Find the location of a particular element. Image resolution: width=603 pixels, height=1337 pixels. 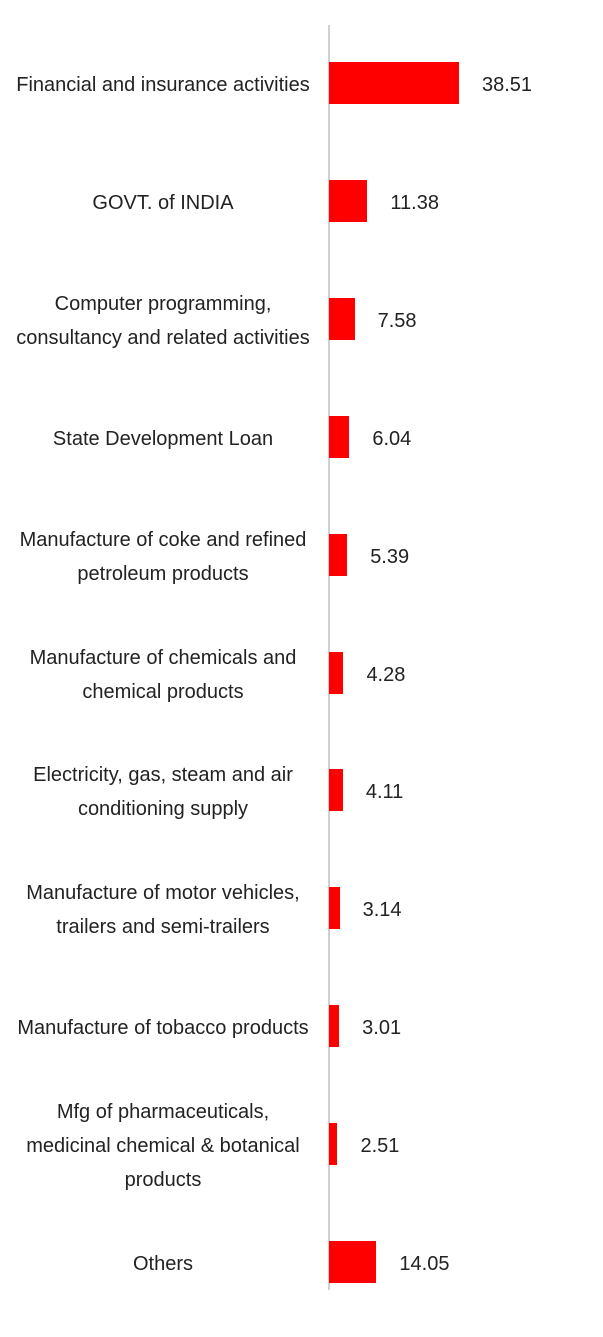

value-label: 38.51 is located at coordinates (507, 85).